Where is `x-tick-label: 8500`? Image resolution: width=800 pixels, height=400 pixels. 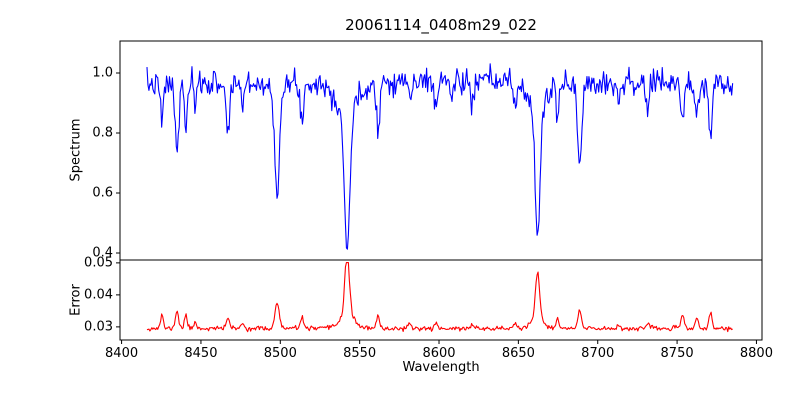 x-tick-label: 8500 is located at coordinates (280, 353).